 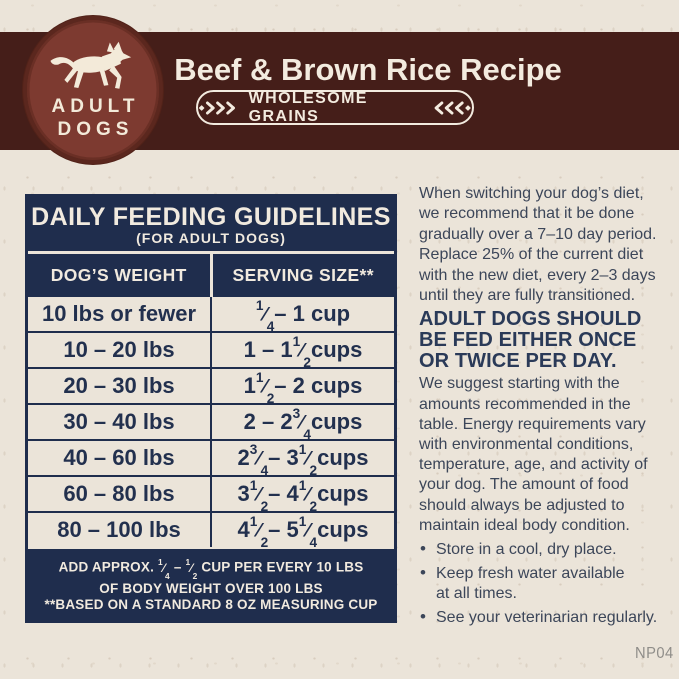 I want to click on bullet-text: See your veterinarian regularly., so click(x=547, y=618).